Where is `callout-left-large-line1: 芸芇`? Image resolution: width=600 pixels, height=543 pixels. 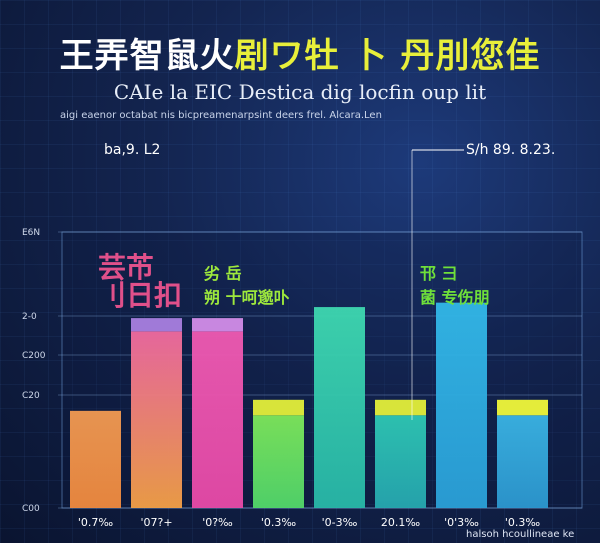
callout-left-large-line1: 芸芇 is located at coordinates (126, 267).